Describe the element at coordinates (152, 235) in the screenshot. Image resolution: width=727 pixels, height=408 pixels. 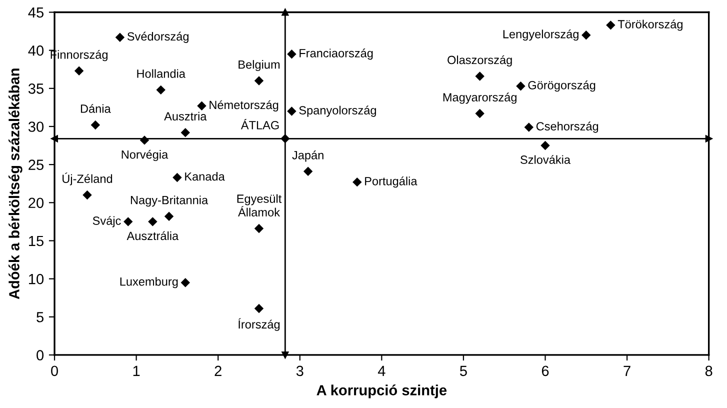
I see `annotation: Ausztrália` at that location.